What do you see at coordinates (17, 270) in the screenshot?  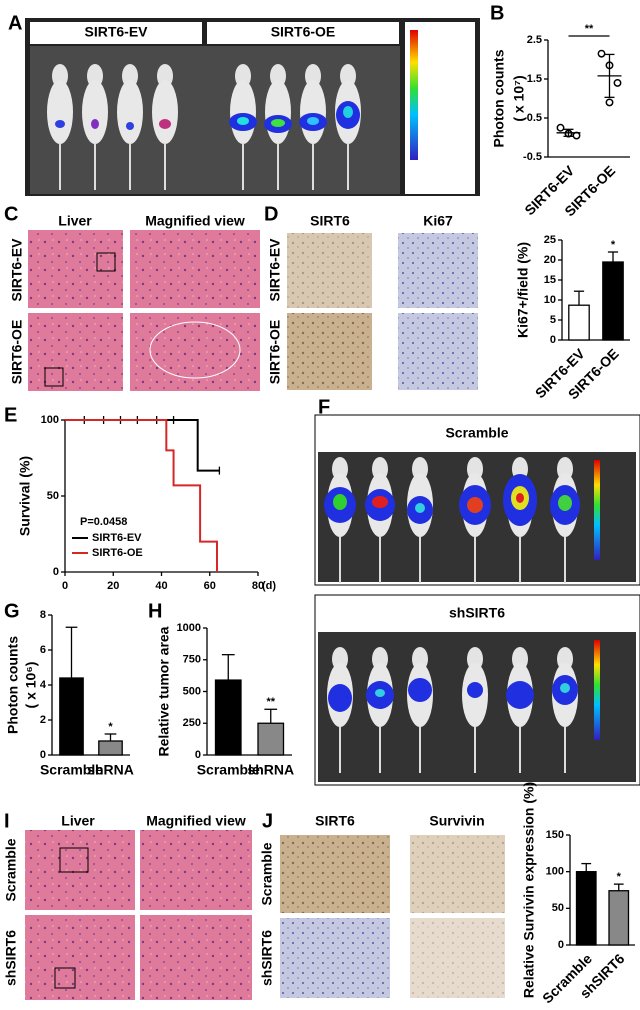 I see `row-label: SIRT6-EV` at bounding box center [17, 270].